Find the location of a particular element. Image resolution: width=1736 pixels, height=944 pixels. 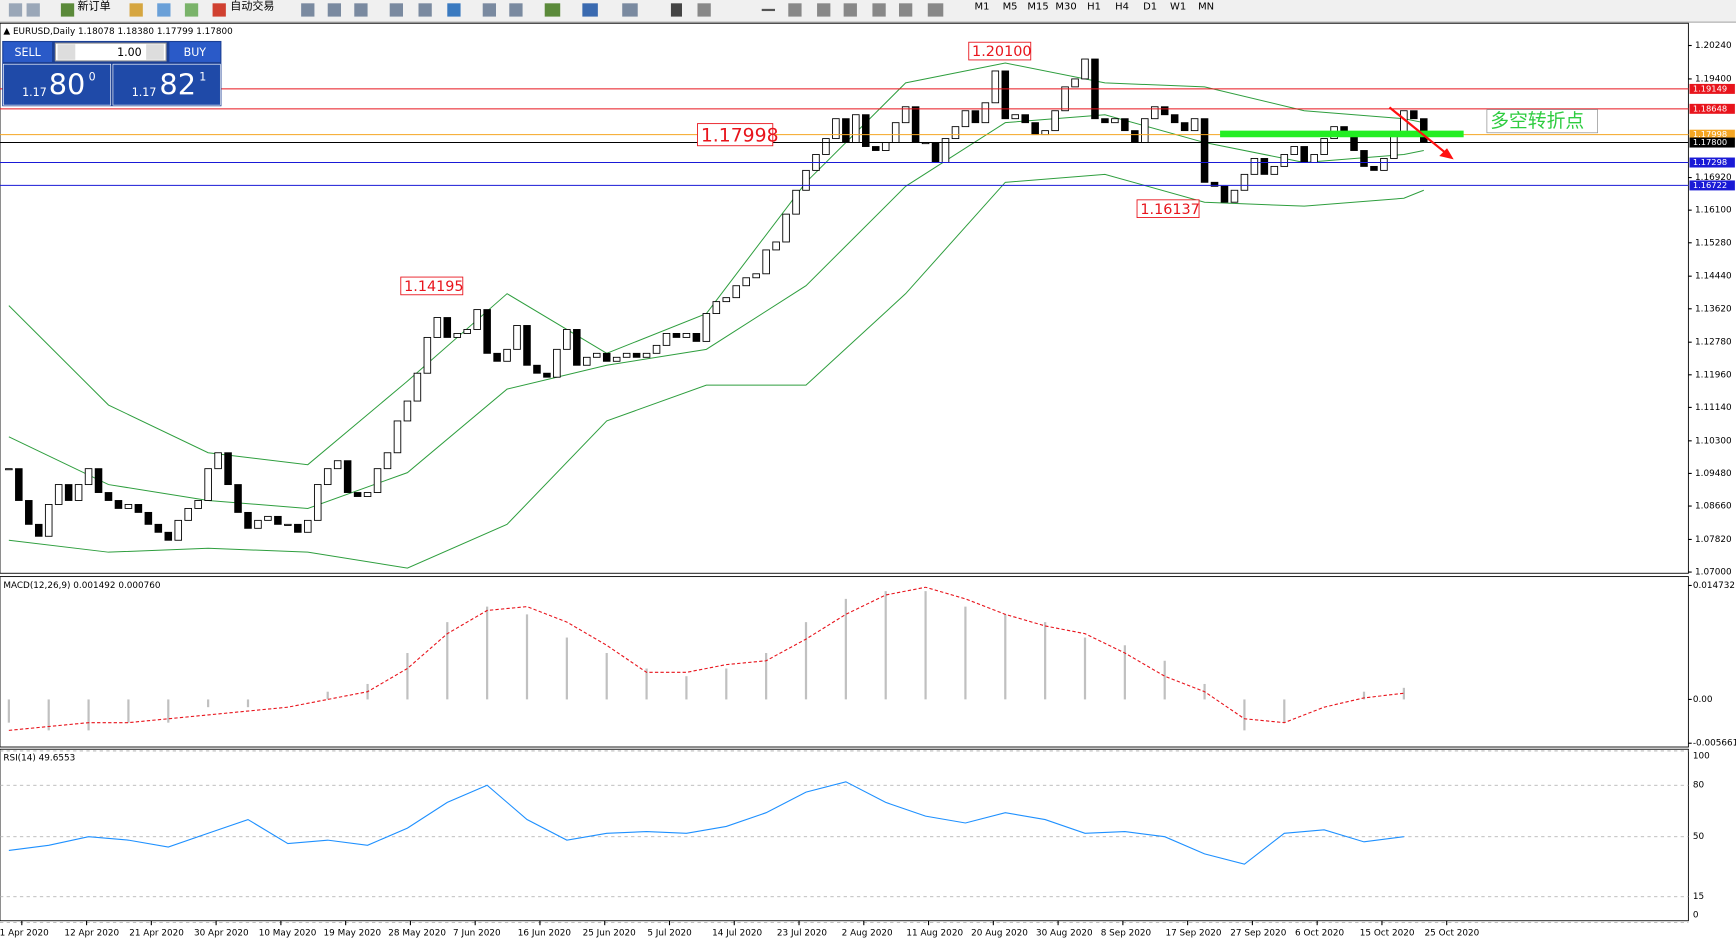

y-tick-label: 0 is located at coordinates (1696, 916).